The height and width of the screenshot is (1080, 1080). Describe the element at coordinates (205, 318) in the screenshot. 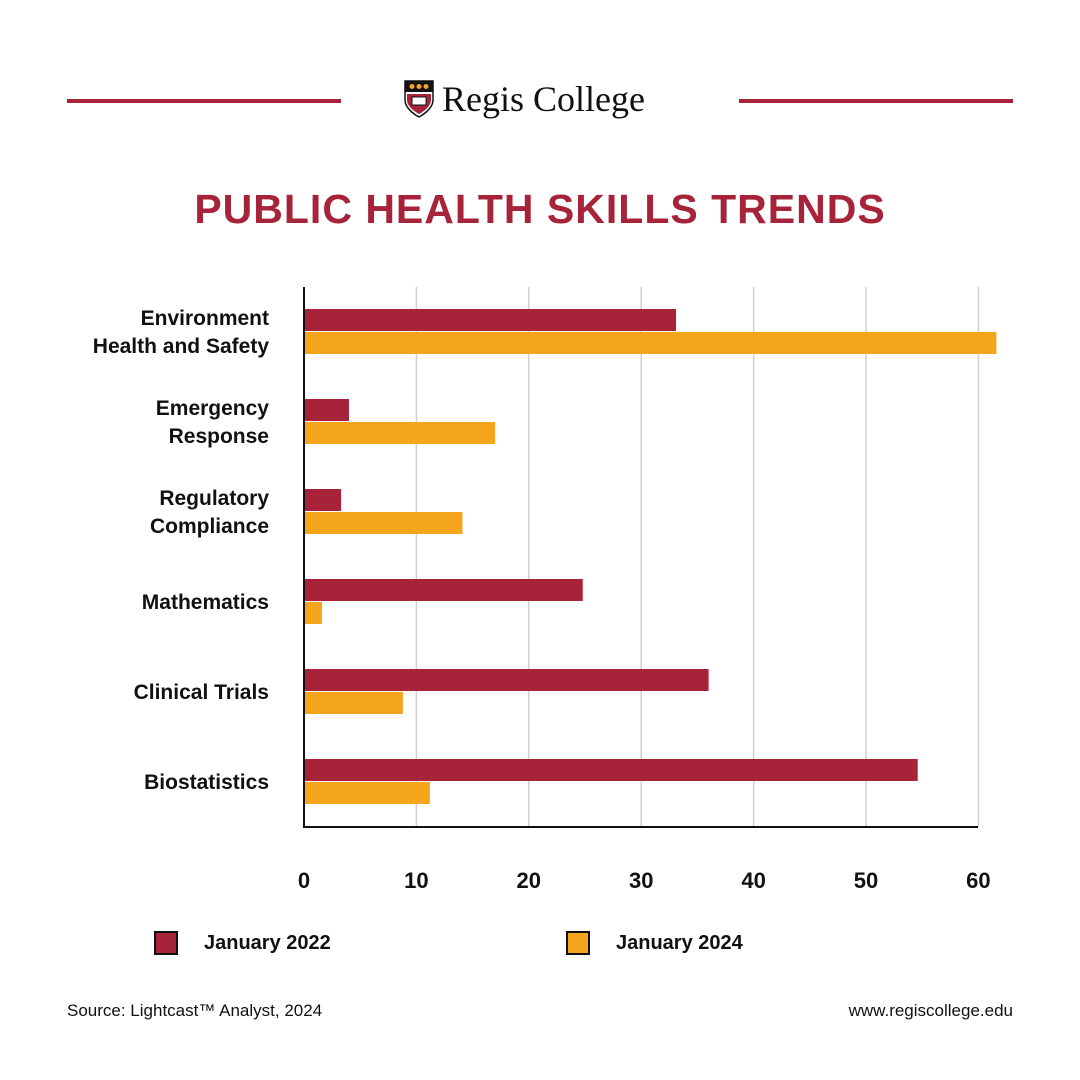

I see `category-label: Environment` at that location.